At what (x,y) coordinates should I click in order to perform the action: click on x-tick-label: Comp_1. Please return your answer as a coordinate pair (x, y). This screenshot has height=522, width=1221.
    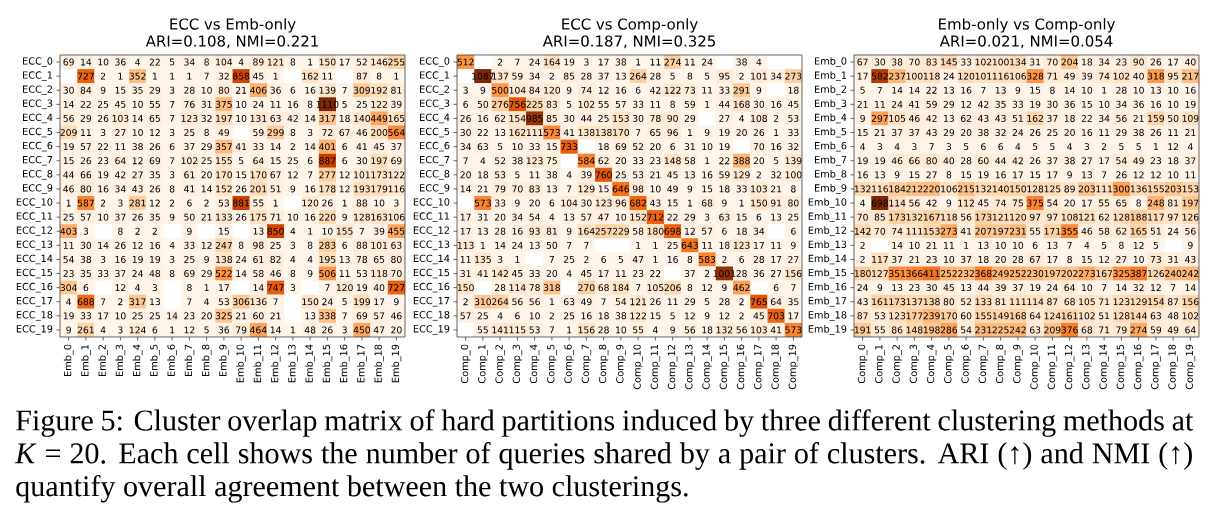
    Looking at the image, I should click on (880, 364).